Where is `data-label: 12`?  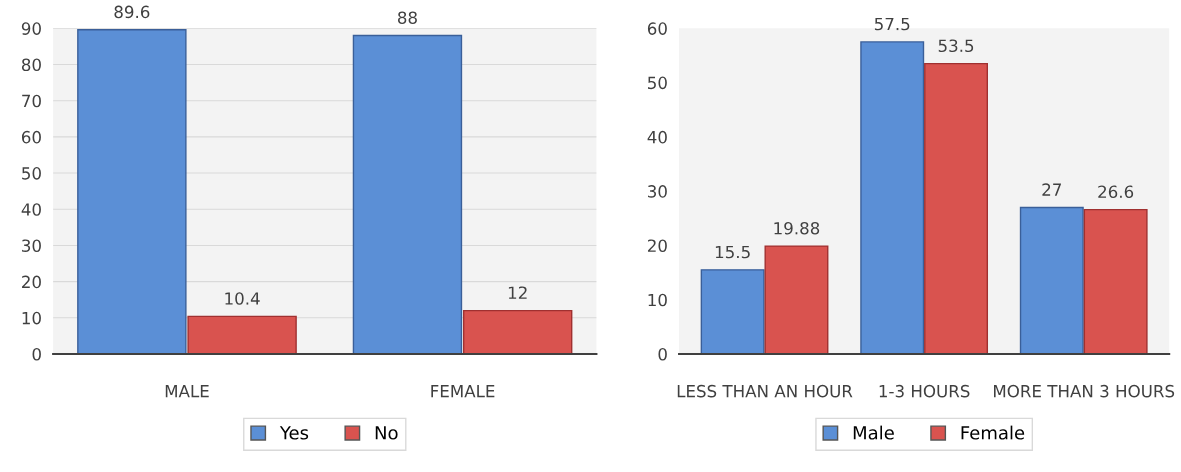 data-label: 12 is located at coordinates (517, 292).